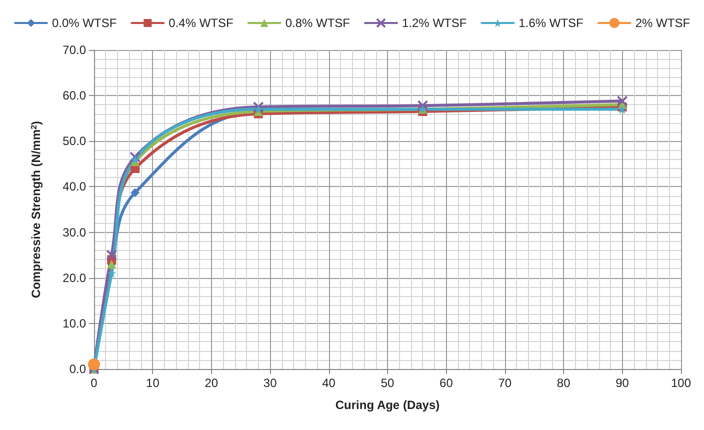  I want to click on y-tick-label: 50.0, so click(74, 141).